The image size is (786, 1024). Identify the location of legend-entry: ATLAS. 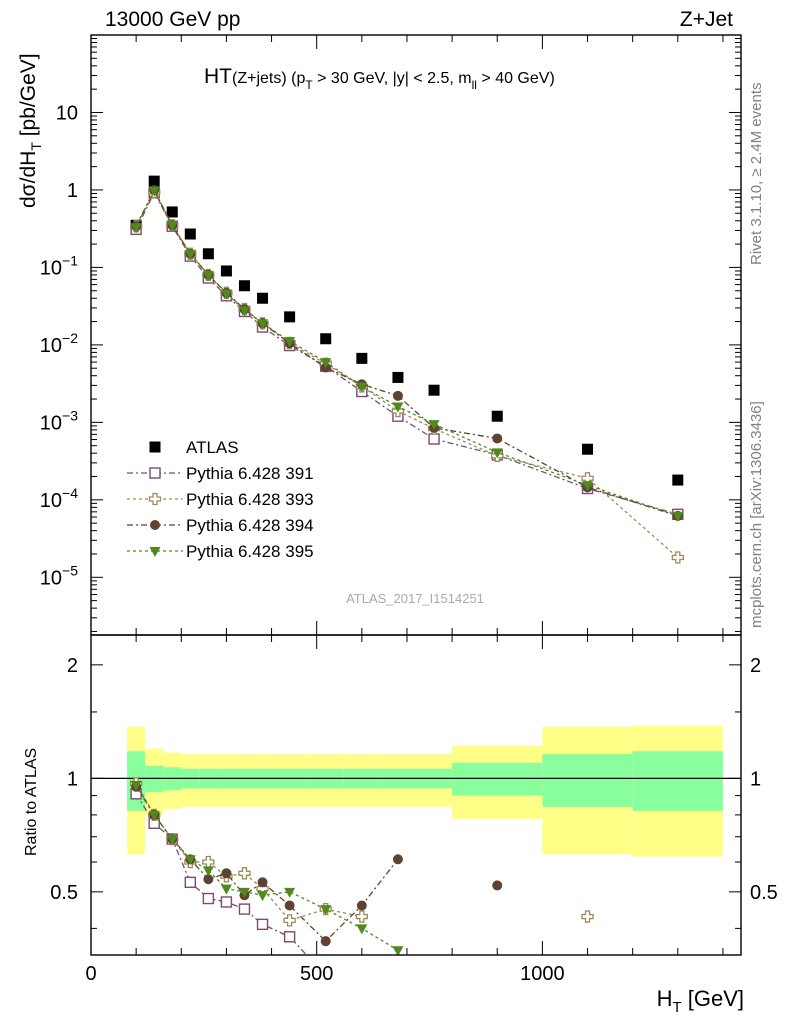
(194, 447).